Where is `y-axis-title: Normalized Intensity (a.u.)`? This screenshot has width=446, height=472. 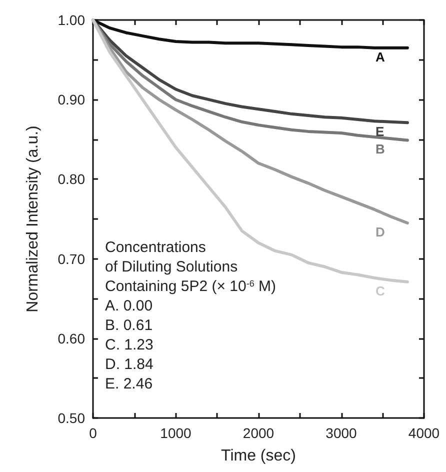 y-axis-title: Normalized Intensity (a.u.) is located at coordinates (33, 219).